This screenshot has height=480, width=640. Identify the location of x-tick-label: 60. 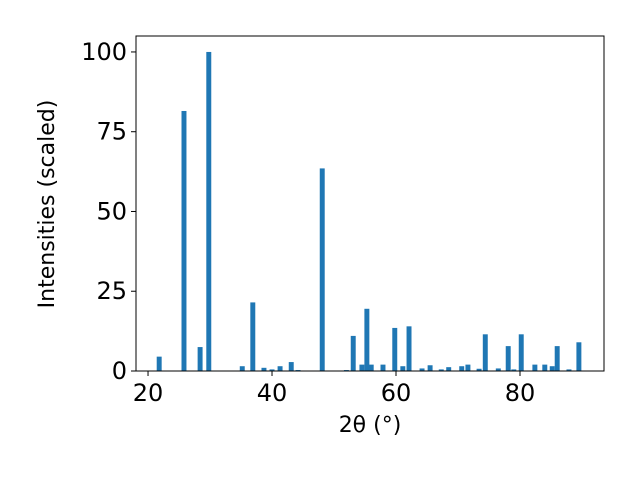
(396, 393).